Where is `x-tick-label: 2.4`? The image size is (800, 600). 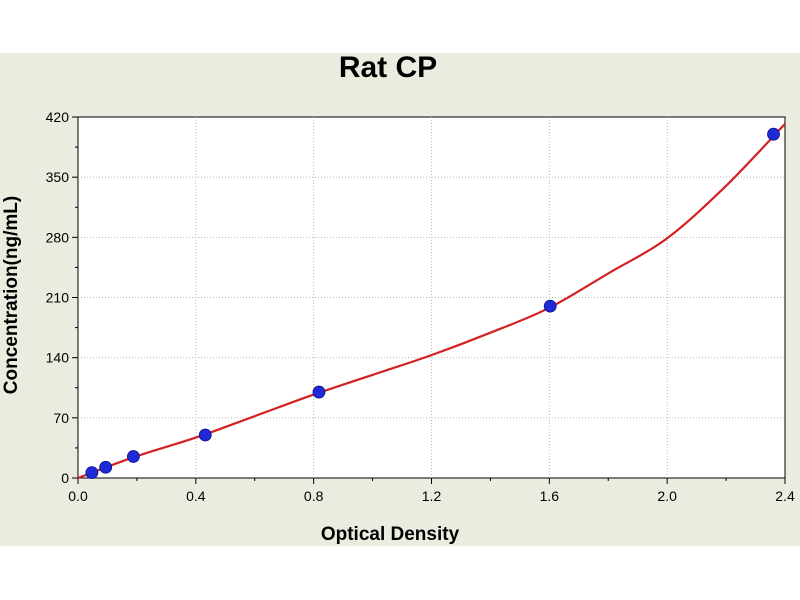 x-tick-label: 2.4 is located at coordinates (785, 496).